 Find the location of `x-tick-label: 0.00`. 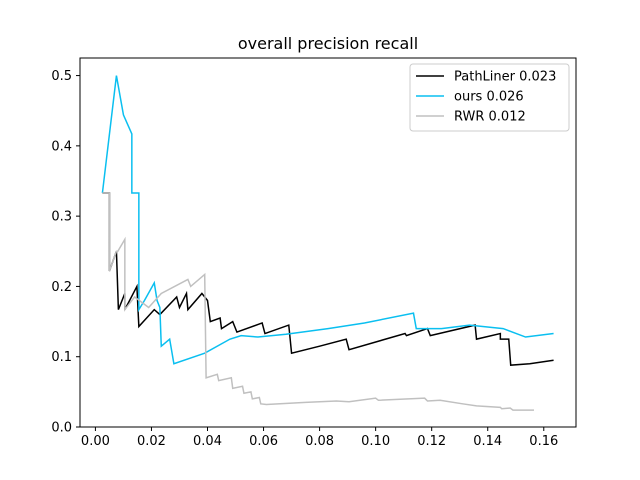

x-tick-label: 0.00 is located at coordinates (95, 441).